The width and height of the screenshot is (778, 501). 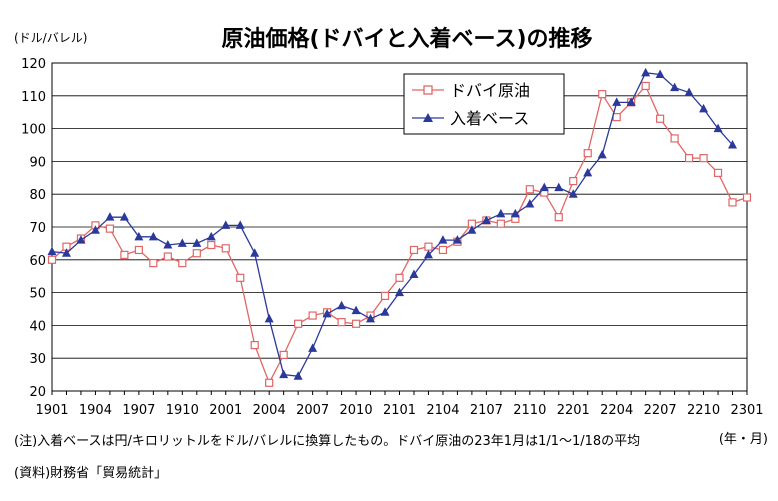 I want to click on y-tick-label: 70, so click(x=37, y=228).